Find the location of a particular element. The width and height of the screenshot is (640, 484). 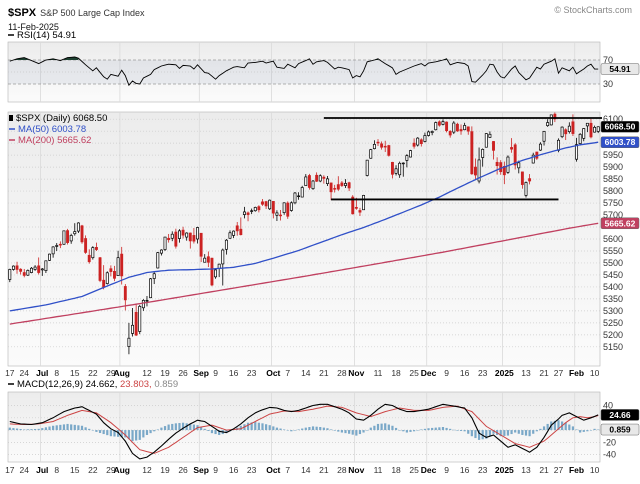

svg-text: 5150 is located at coordinates (613, 347).